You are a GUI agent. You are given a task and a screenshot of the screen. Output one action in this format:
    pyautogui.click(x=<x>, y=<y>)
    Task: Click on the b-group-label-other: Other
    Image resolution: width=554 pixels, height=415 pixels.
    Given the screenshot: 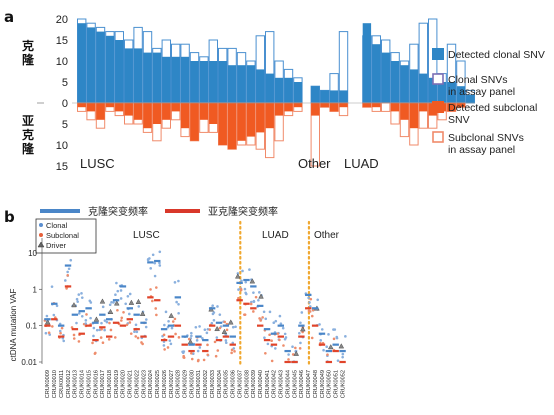 What is the action you would take?
    pyautogui.click(x=327, y=235)
    